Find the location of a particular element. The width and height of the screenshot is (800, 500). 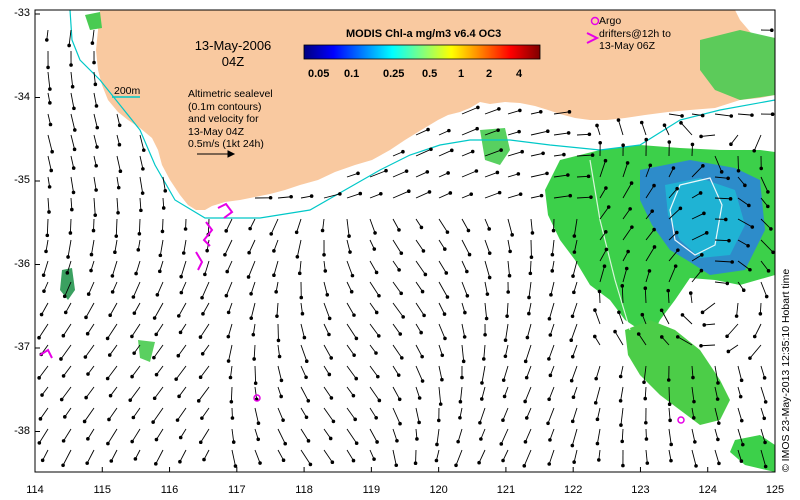

x-tick-label-9: 123 is located at coordinates (640, 490).